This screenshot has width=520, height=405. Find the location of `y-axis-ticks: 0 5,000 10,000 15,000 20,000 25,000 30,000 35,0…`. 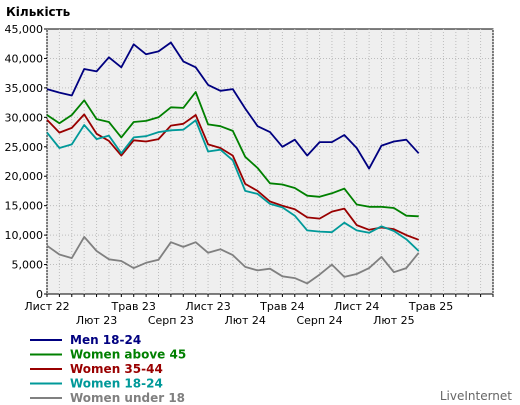

y-axis-ticks: 0 5,000 10,000 15,000 20,000 25,000 30,000 35,0… is located at coordinates (26, 162).